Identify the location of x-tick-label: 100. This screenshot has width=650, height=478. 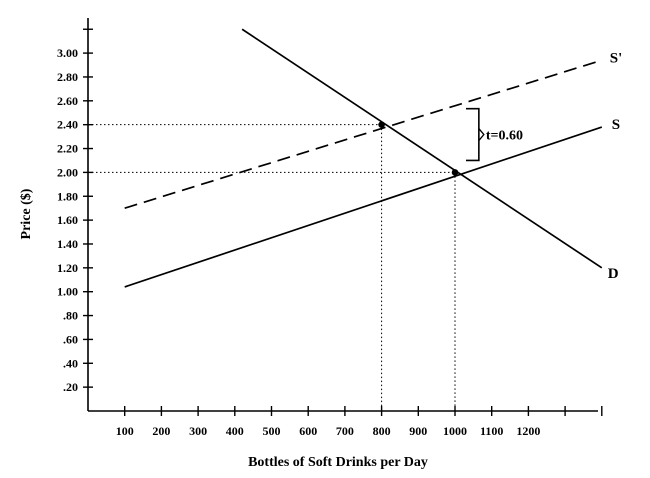
(125, 431).